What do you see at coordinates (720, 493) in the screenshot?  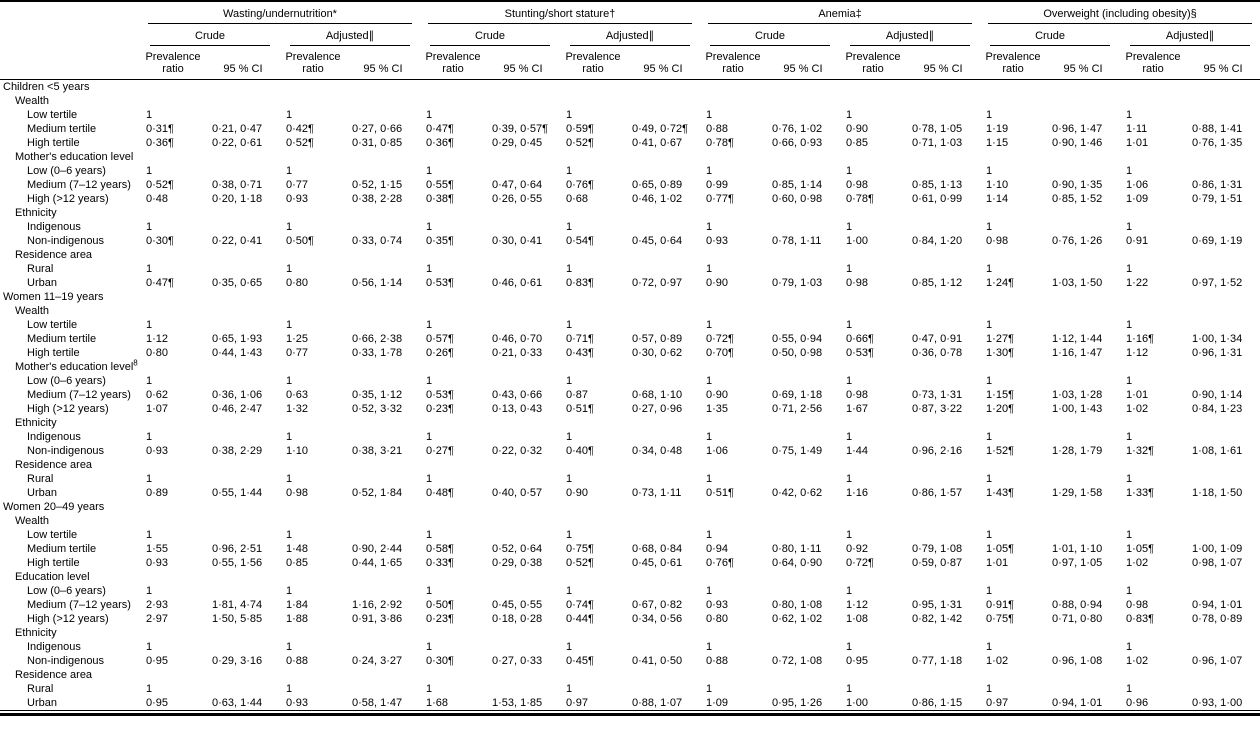 I see `pr-value: 0·51¶` at bounding box center [720, 493].